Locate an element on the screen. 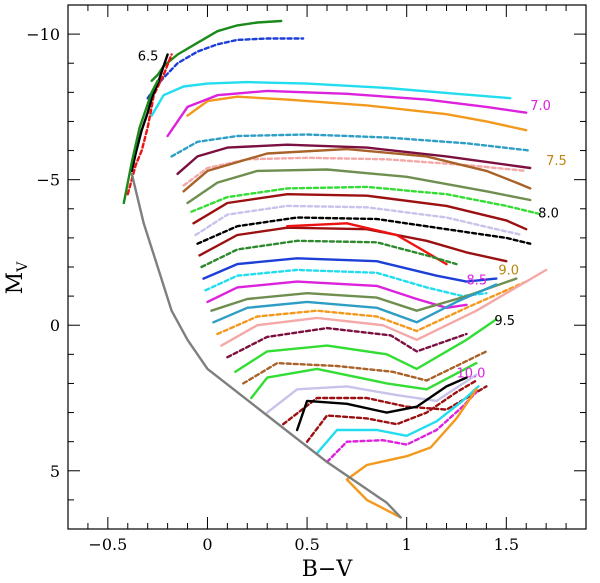  series-line-cyan-dashed is located at coordinates (346, 283).